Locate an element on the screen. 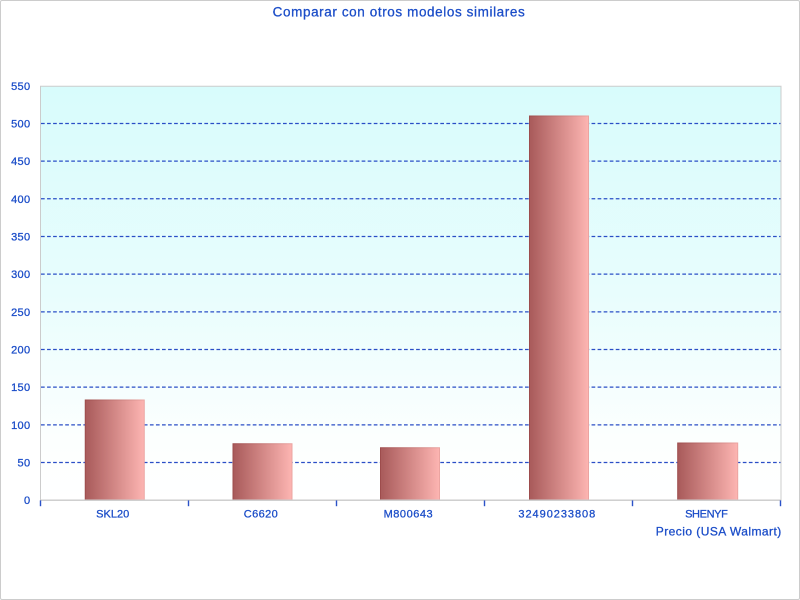  svg-text: 350 is located at coordinates (20, 238).